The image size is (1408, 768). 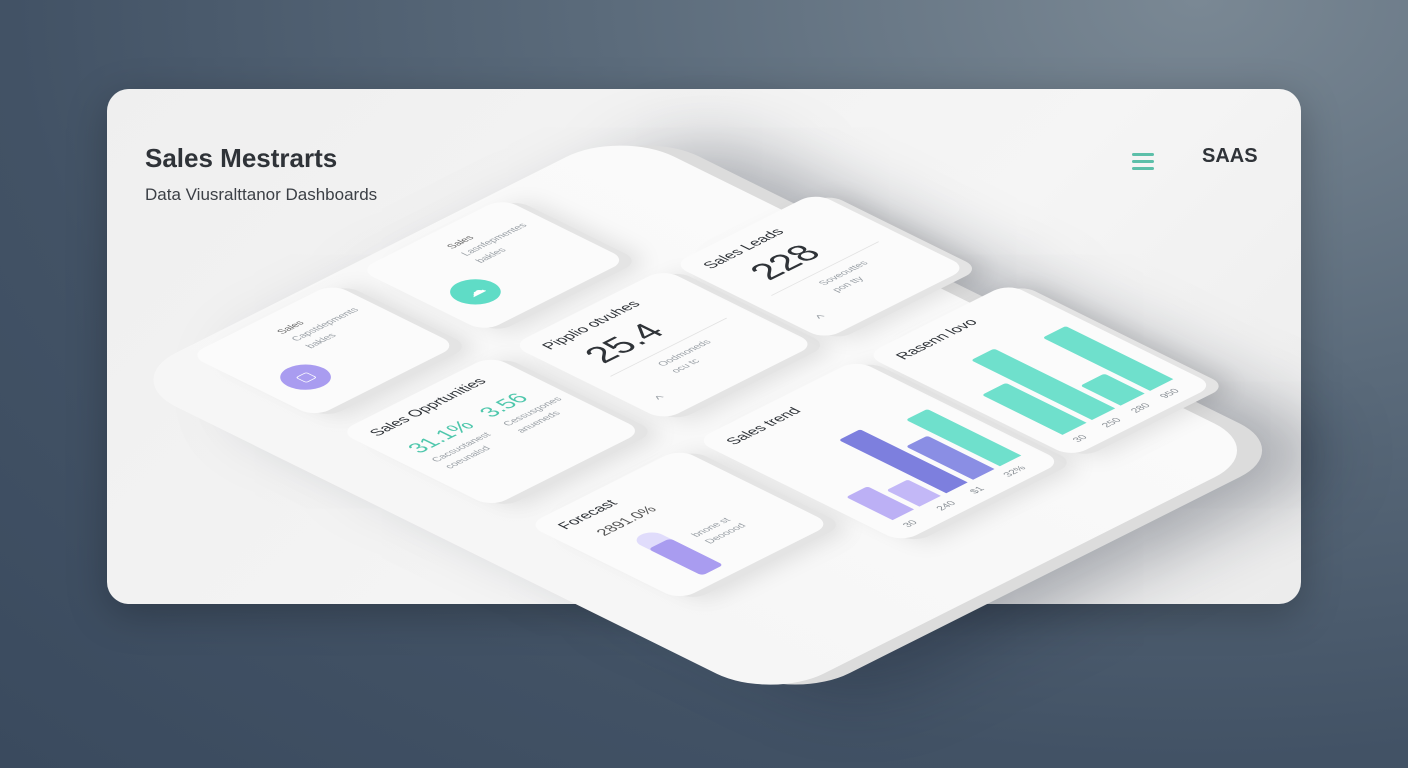 I want to click on chart-tick-label: 32%, so click(x=1015, y=471).